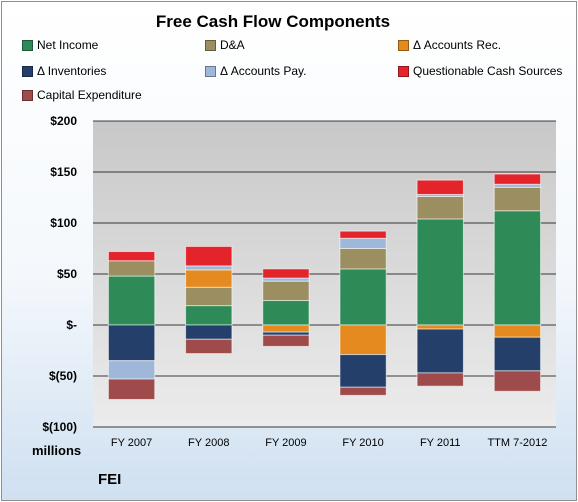 Image resolution: width=578 pixels, height=502 pixels. Describe the element at coordinates (488, 71) in the screenshot. I see `legend-label: Questionable Cash Sources` at that location.